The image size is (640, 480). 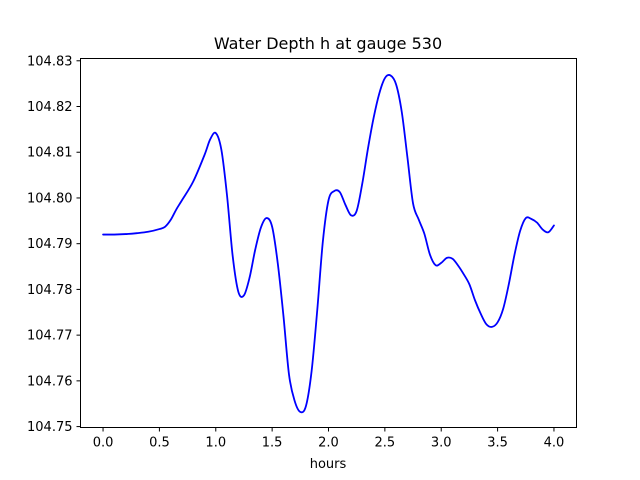 I want to click on x-tick-label: 3.5, so click(x=497, y=443).